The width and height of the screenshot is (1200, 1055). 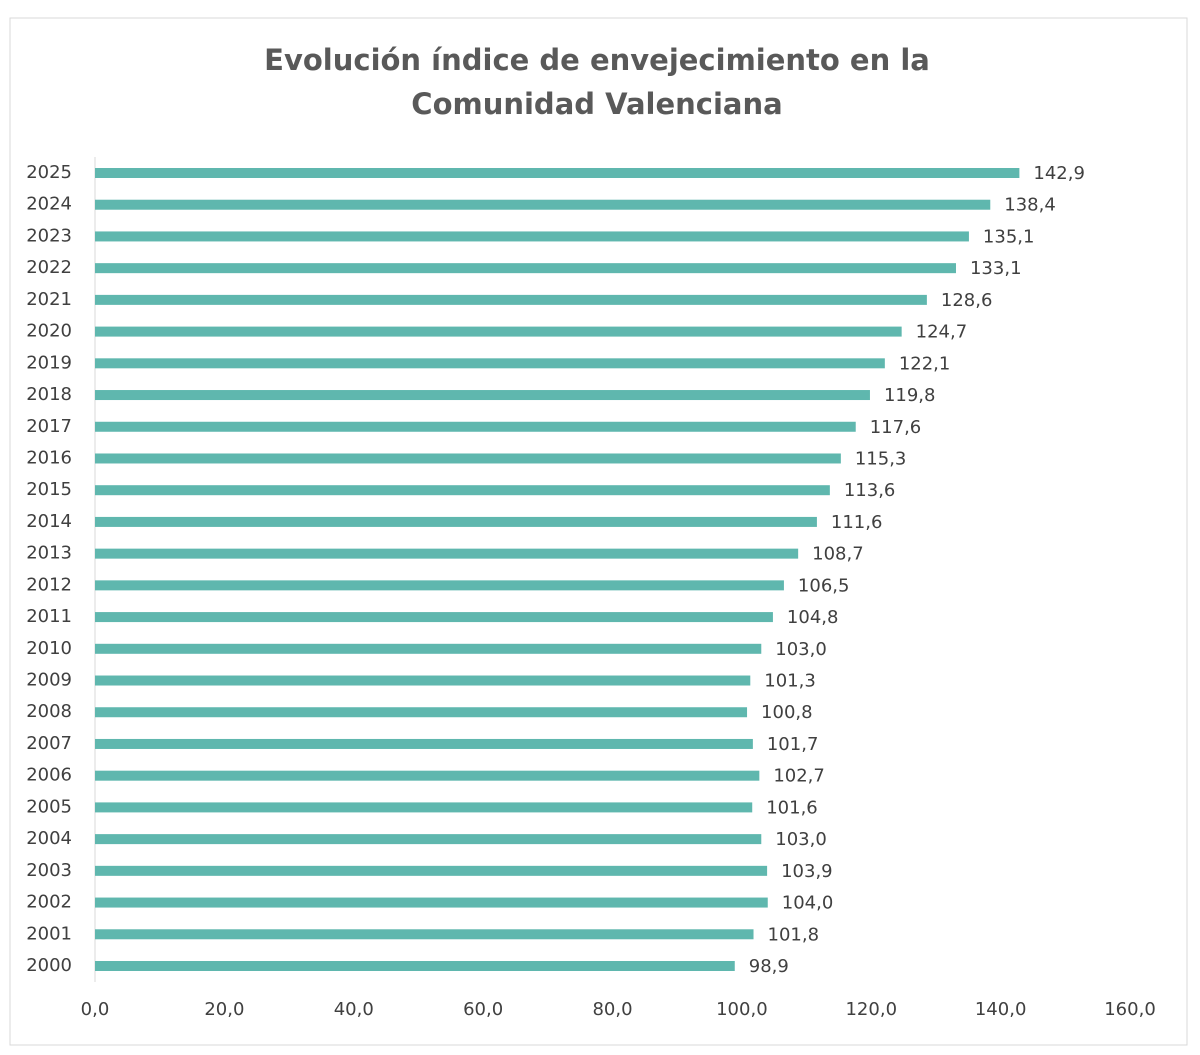 I want to click on x-tick-label: 20,0, so click(x=224, y=1009).